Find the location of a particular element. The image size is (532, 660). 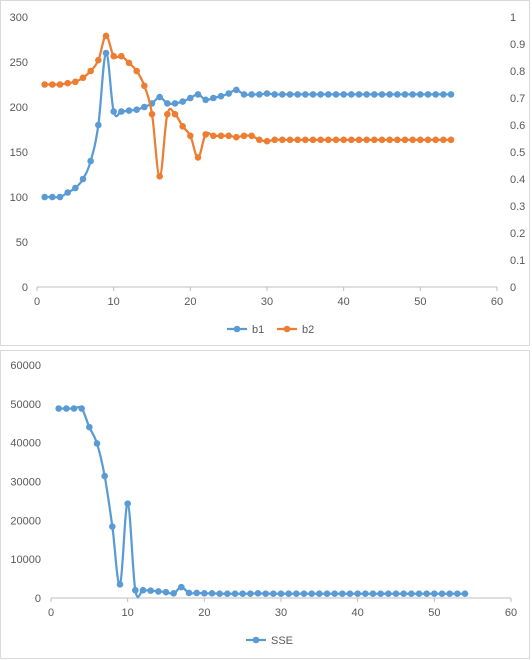

legend-label-b1: b1 is located at coordinates (258, 330).